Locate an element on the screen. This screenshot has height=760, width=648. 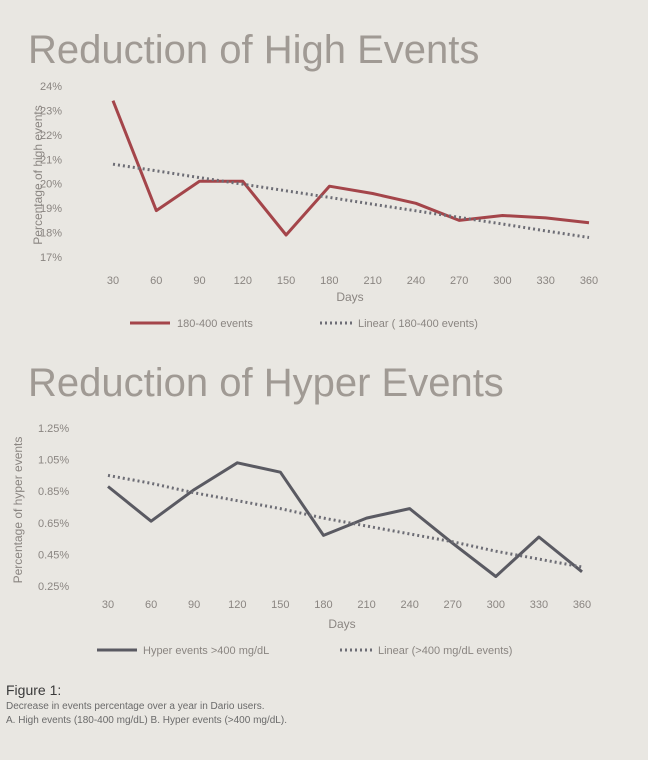
hyper-trend-line is located at coordinates (345, 521).